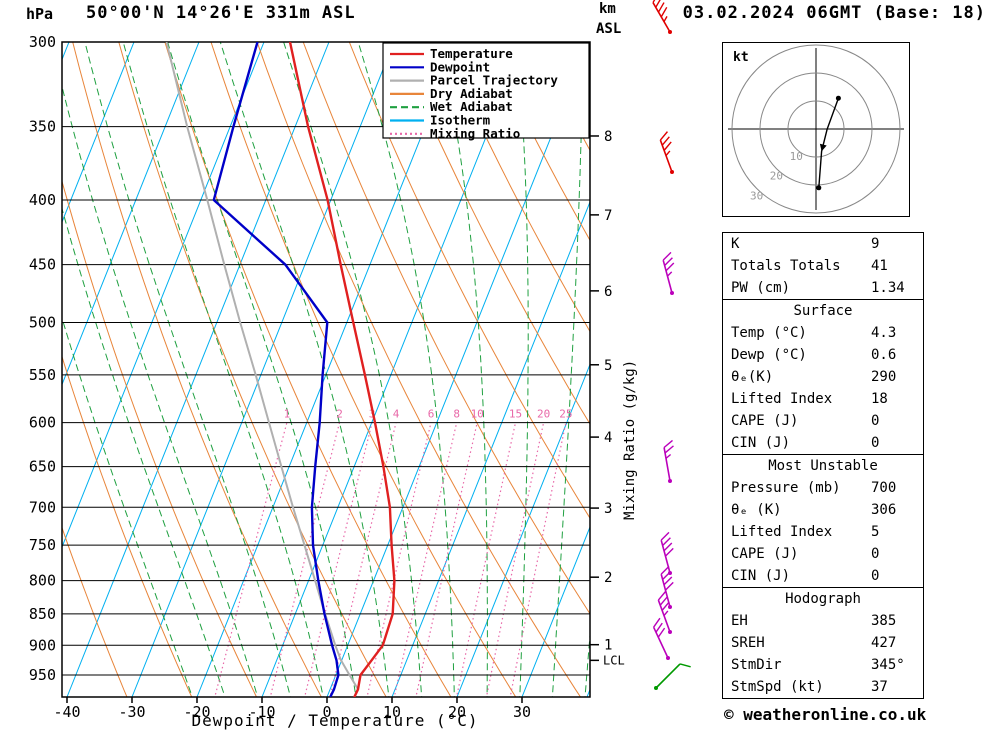  What do you see at coordinates (392, 712) in the screenshot?
I see `temp-tick-label: 10` at bounding box center [392, 712].